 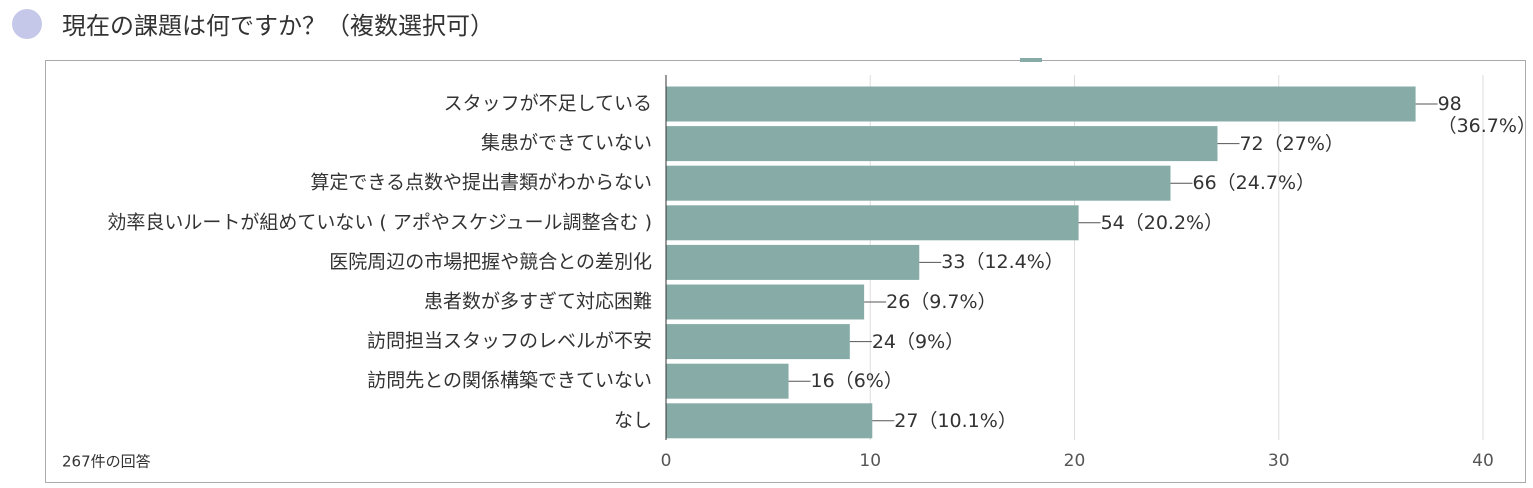 I want to click on value-label: 66（24.7%）, so click(x=1254, y=183).